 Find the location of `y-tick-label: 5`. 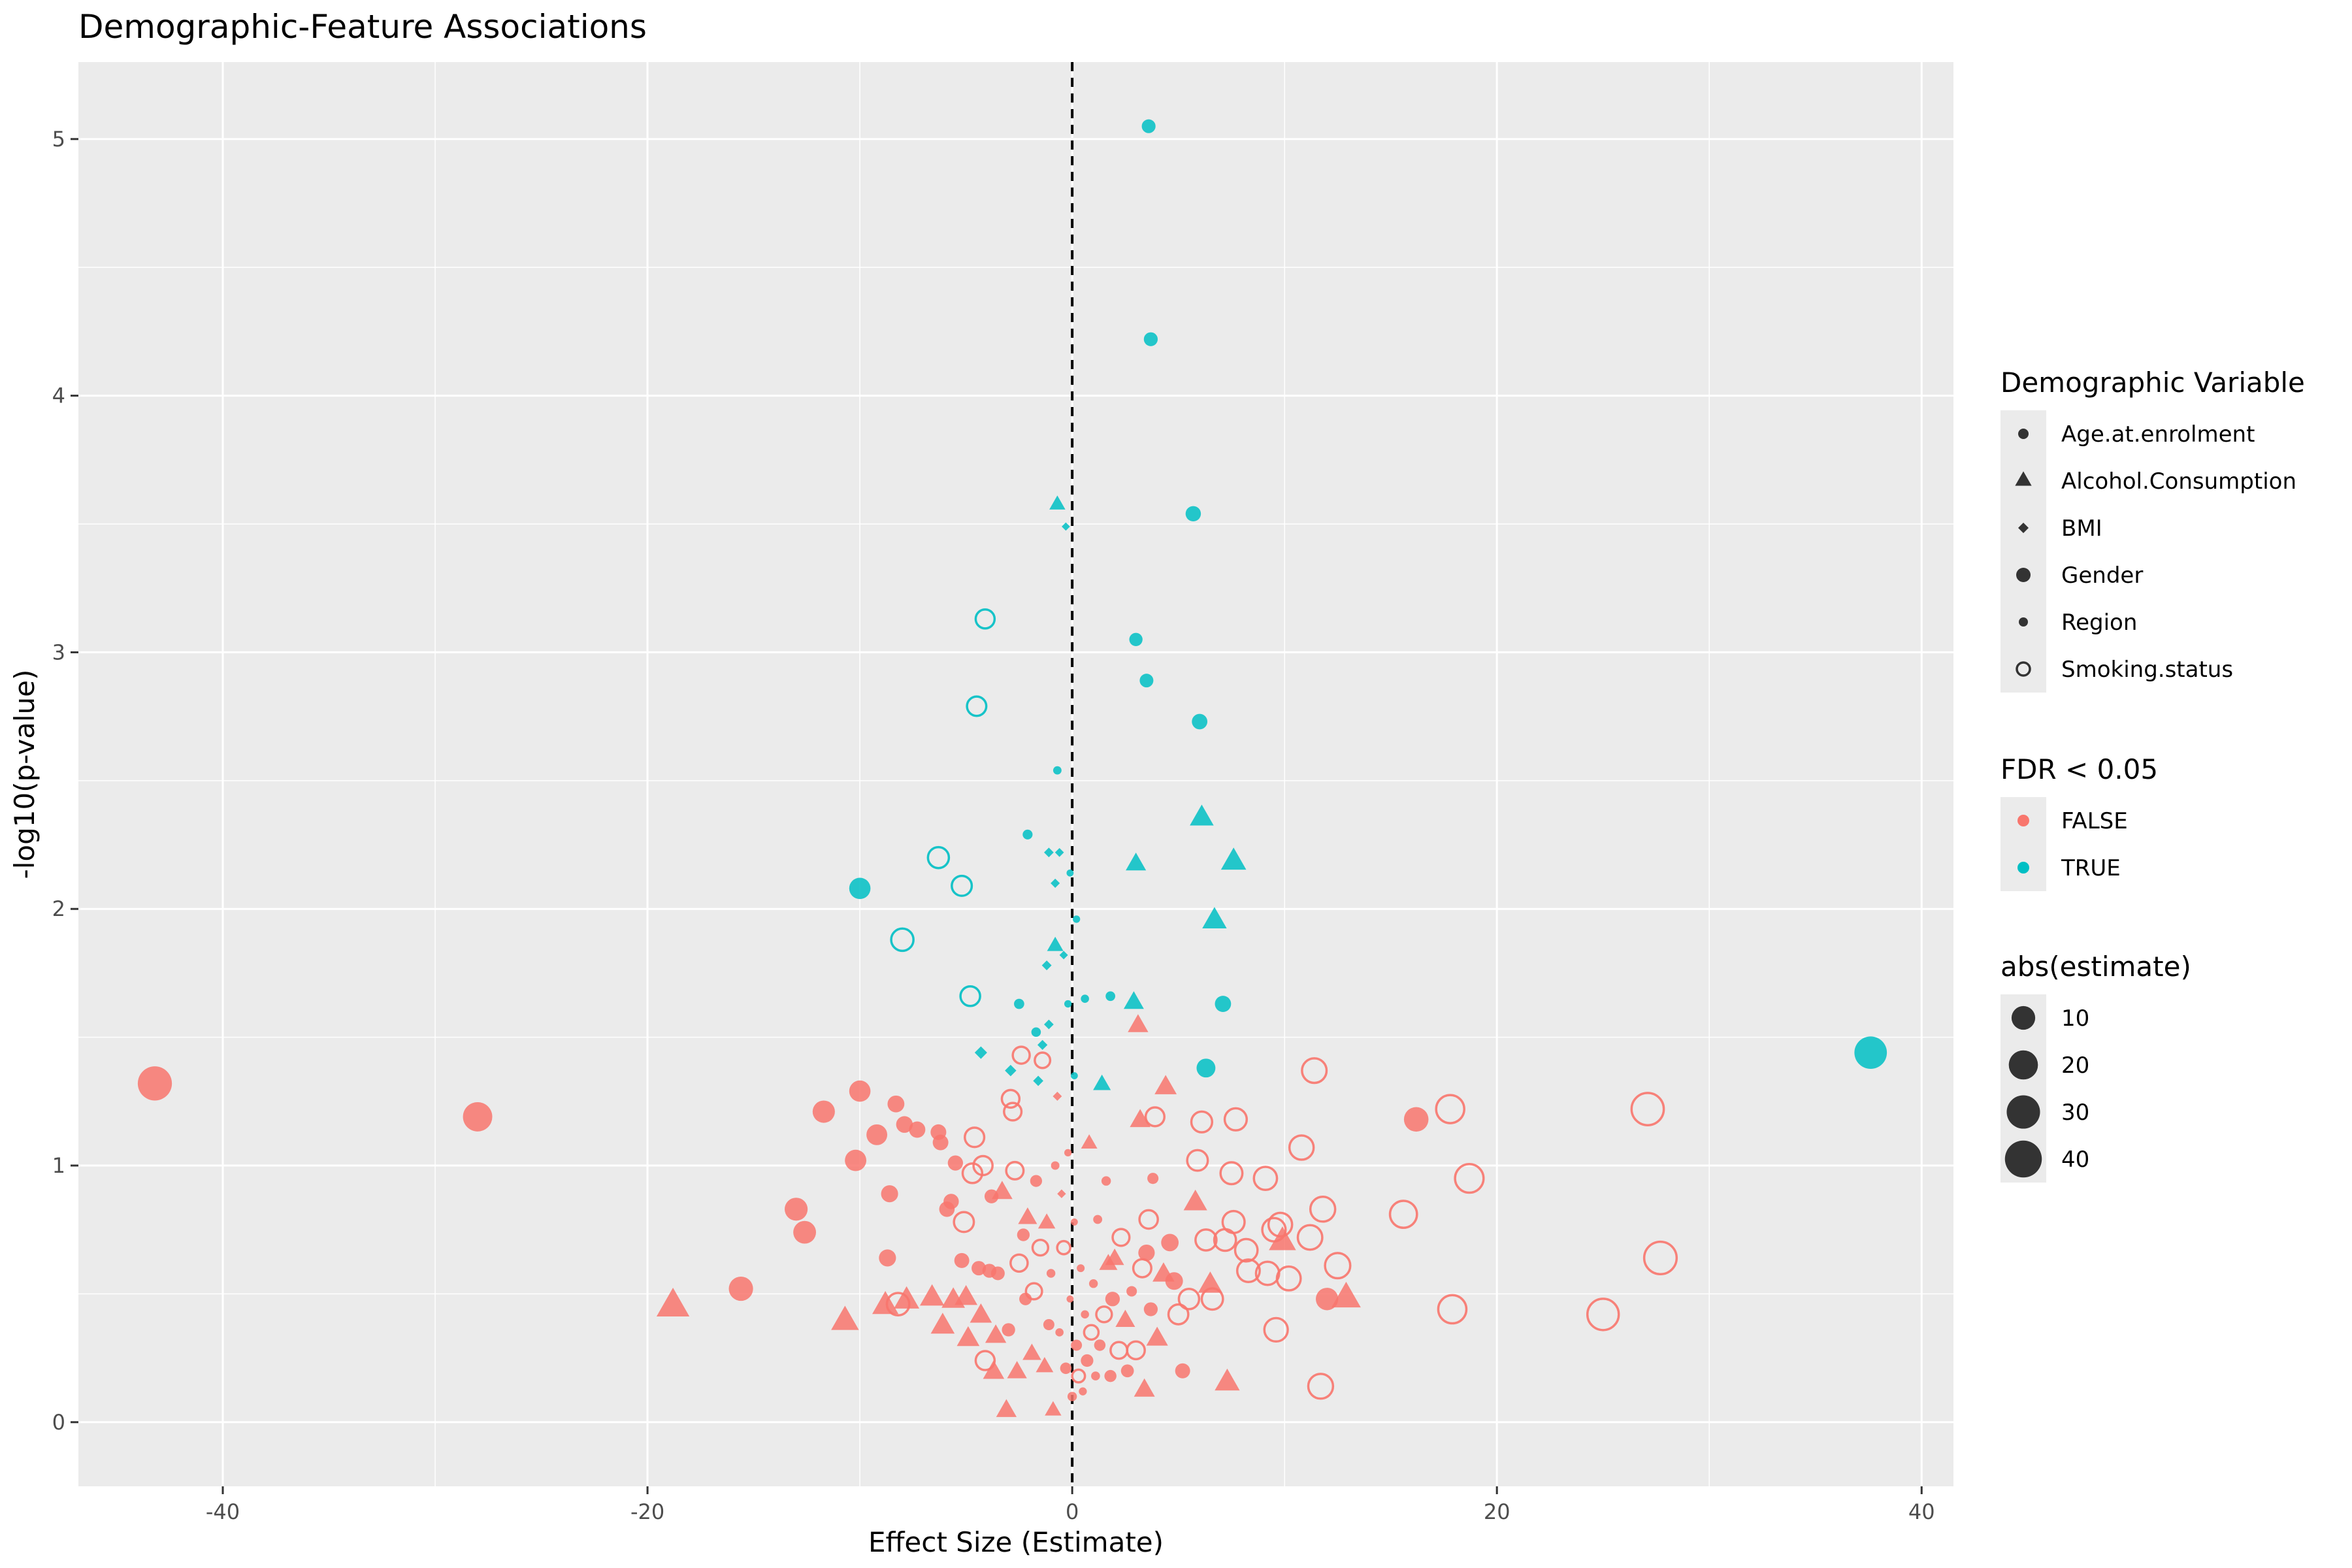

y-tick-label: 5 is located at coordinates (58, 139).